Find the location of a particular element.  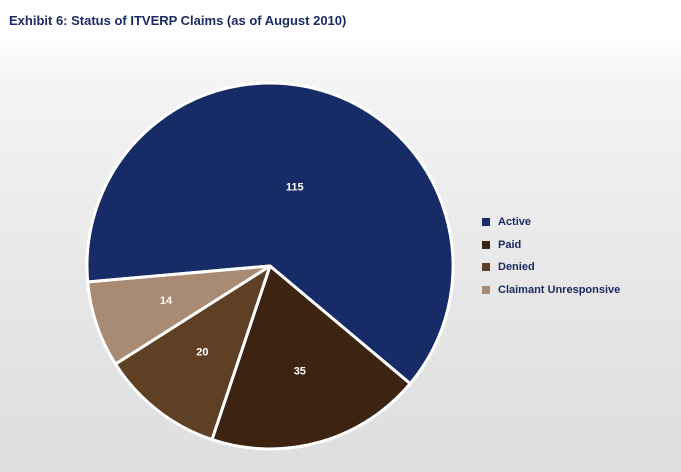

legend: Active Paid Denied Claimant Unresponsive is located at coordinates (551, 256).